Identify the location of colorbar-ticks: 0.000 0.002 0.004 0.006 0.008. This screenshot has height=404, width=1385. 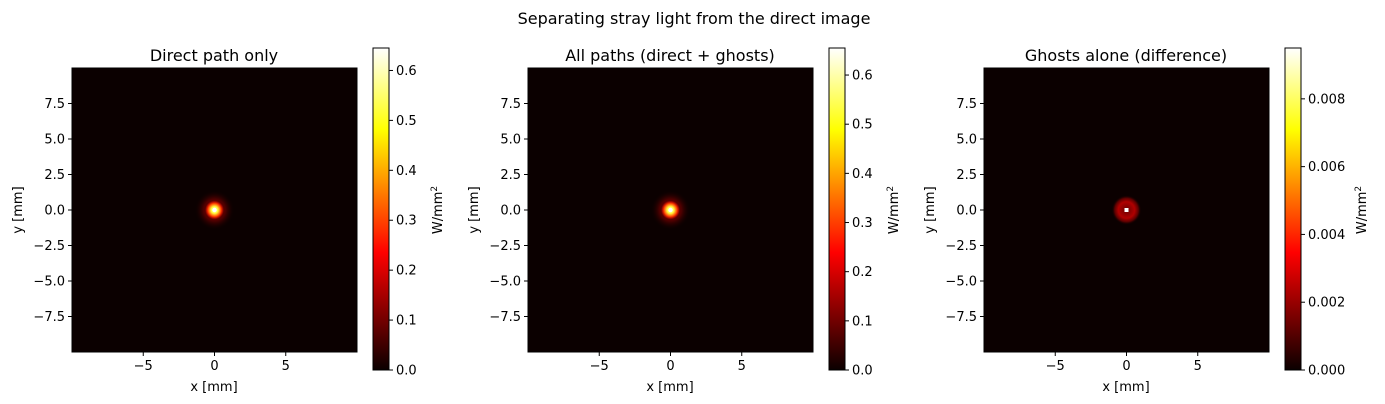
(1323, 235).